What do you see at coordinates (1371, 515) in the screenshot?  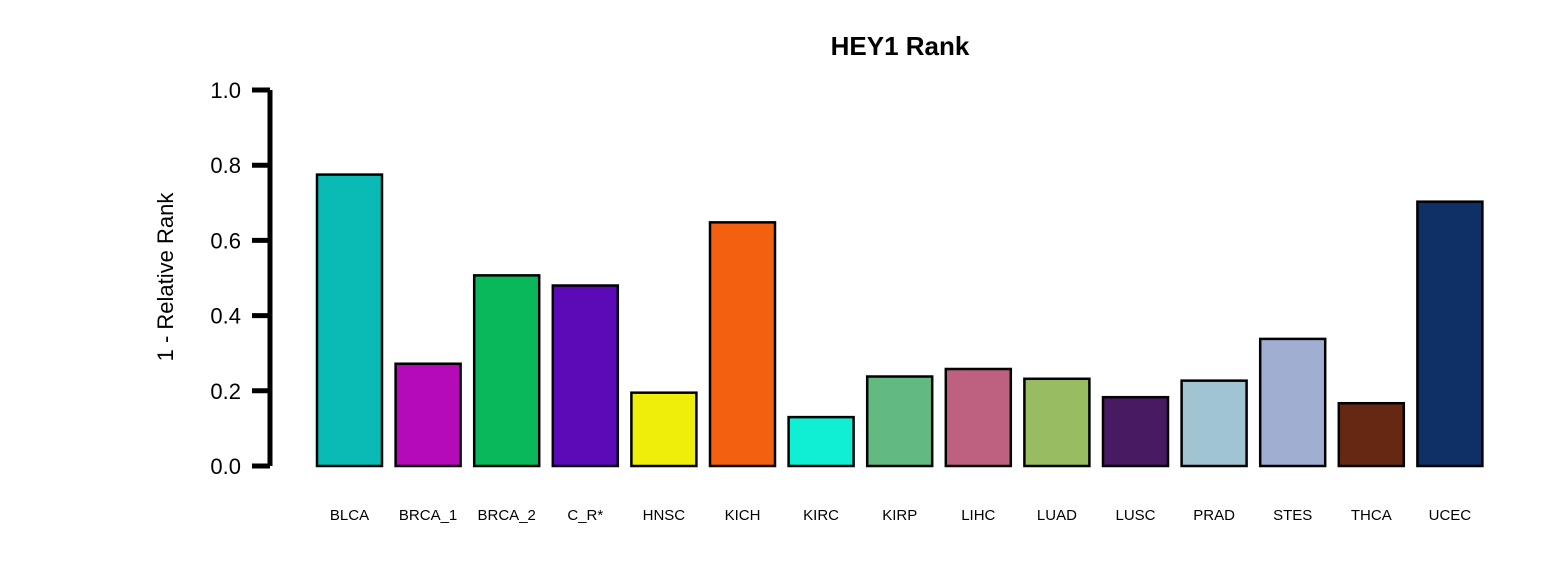 I see `x-tick-label: THCA` at bounding box center [1371, 515].